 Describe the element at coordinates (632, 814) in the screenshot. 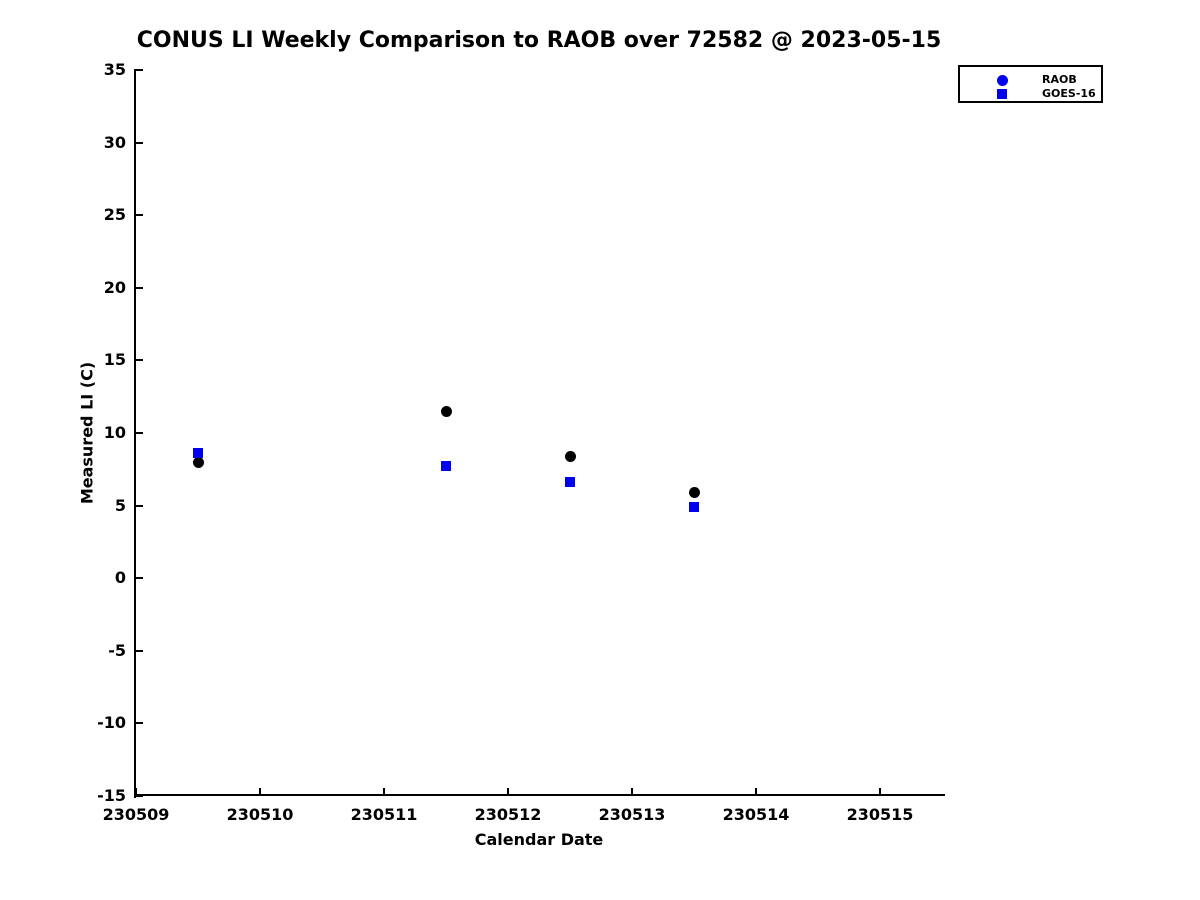

I see `x-tick-label: 230513` at that location.